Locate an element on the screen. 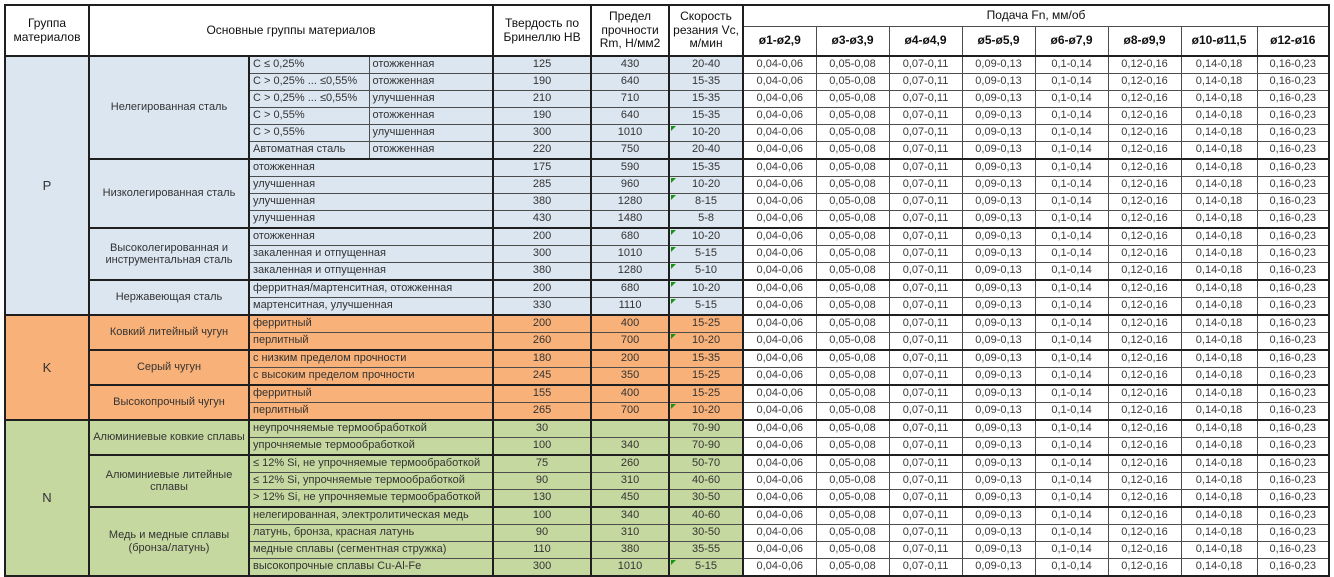 Image resolution: width=1334 pixels, height=577 pixels. material-char-cell: ферритный is located at coordinates (370, 323).